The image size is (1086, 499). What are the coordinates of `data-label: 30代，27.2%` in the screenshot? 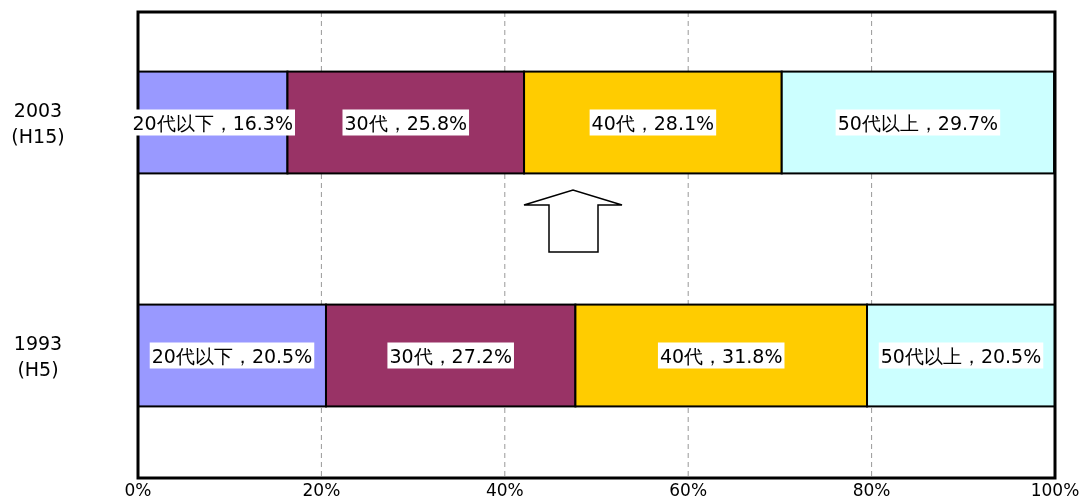 It's located at (450, 355).